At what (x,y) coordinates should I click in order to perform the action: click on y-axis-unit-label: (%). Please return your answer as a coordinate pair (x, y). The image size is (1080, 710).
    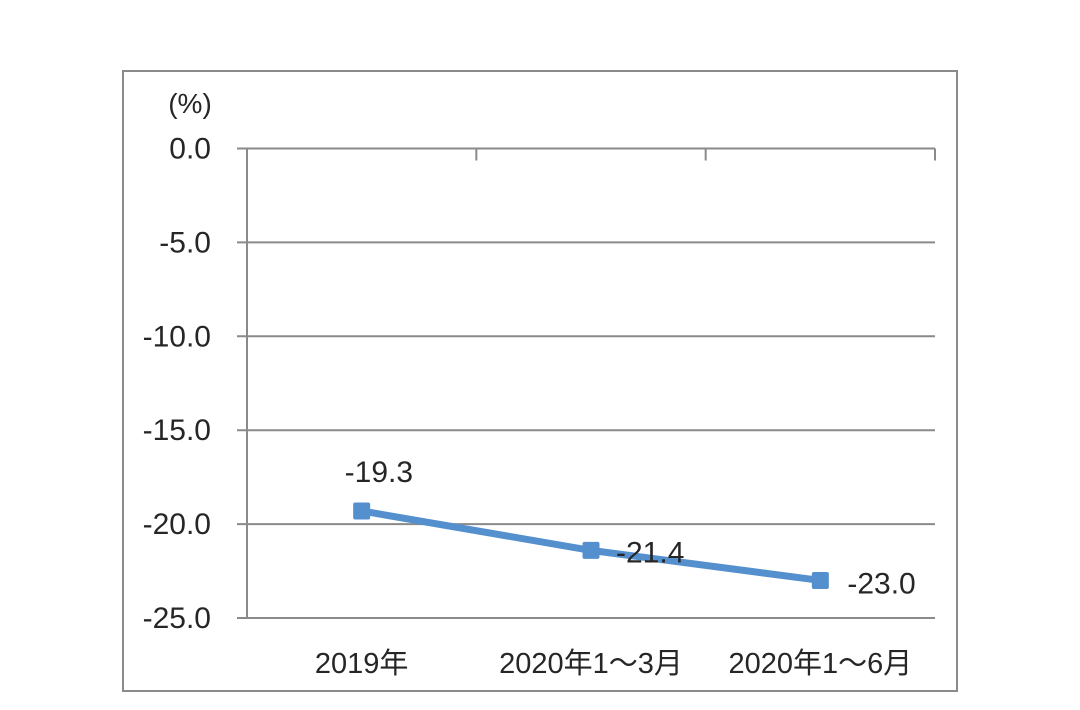
    Looking at the image, I should click on (190, 103).